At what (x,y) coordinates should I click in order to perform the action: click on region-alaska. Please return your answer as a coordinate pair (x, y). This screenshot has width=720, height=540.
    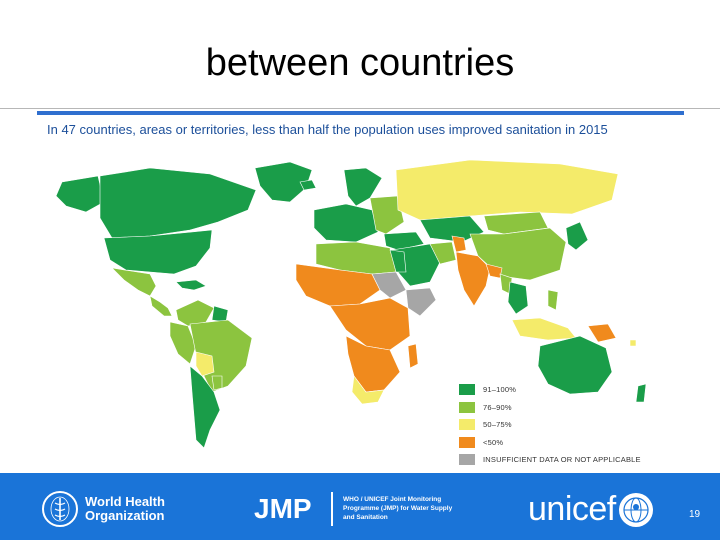
    Looking at the image, I should click on (80, 194).